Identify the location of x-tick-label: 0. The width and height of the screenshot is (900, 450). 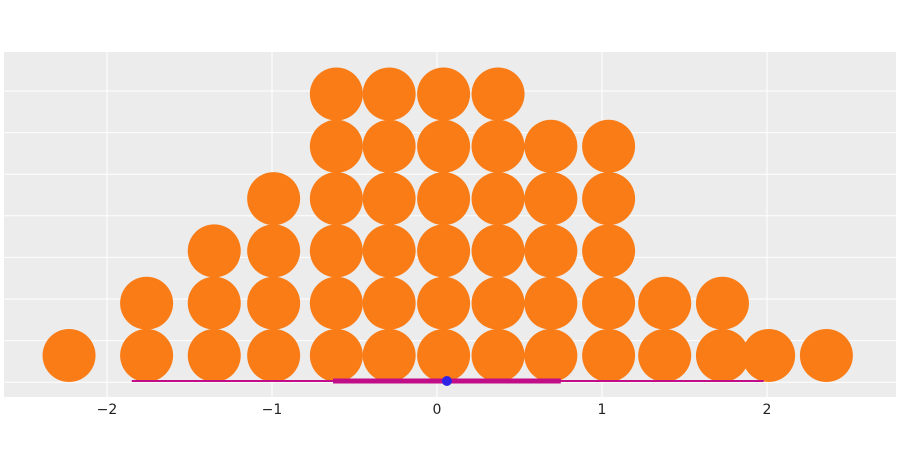
(437, 410).